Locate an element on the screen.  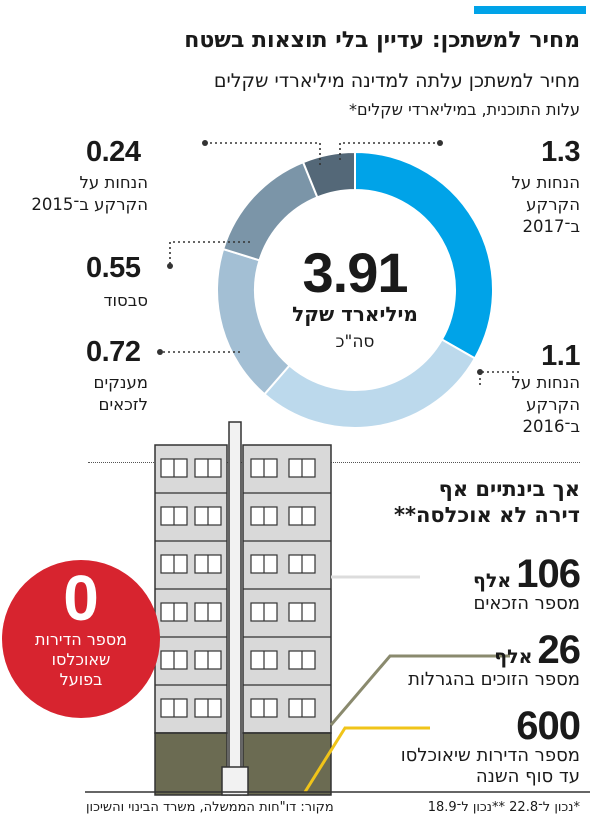
slice-label-2016: הנחות על הקרקע ב־2016 is located at coordinates (545, 404).